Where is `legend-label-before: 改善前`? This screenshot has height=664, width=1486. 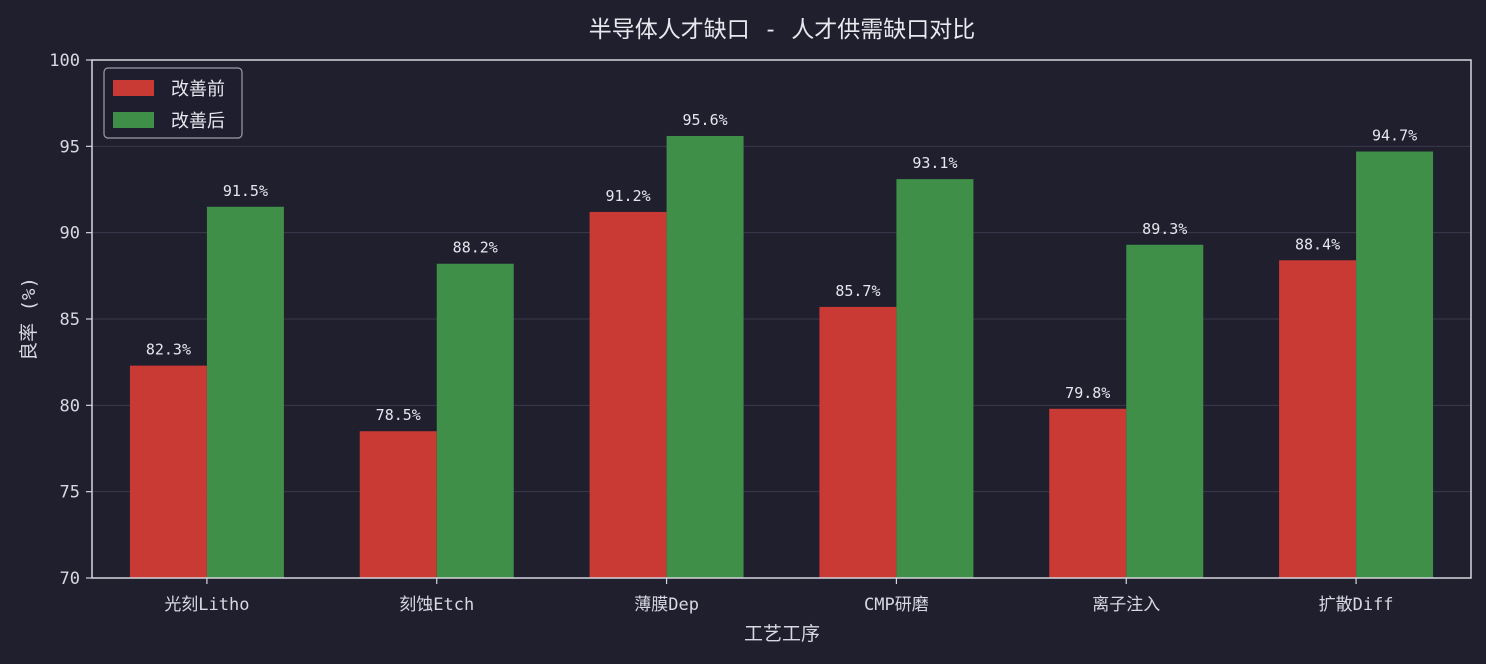
legend-label-before: 改善前 is located at coordinates (198, 89).